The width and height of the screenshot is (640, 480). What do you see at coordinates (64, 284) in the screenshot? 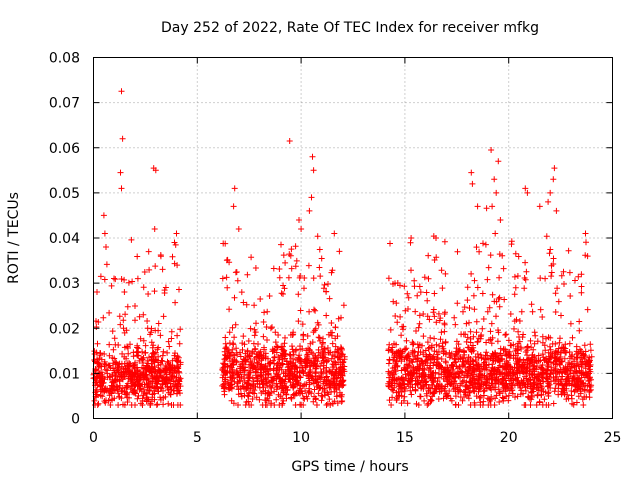
I see `y-tick-label: 0.03` at bounding box center [64, 284].